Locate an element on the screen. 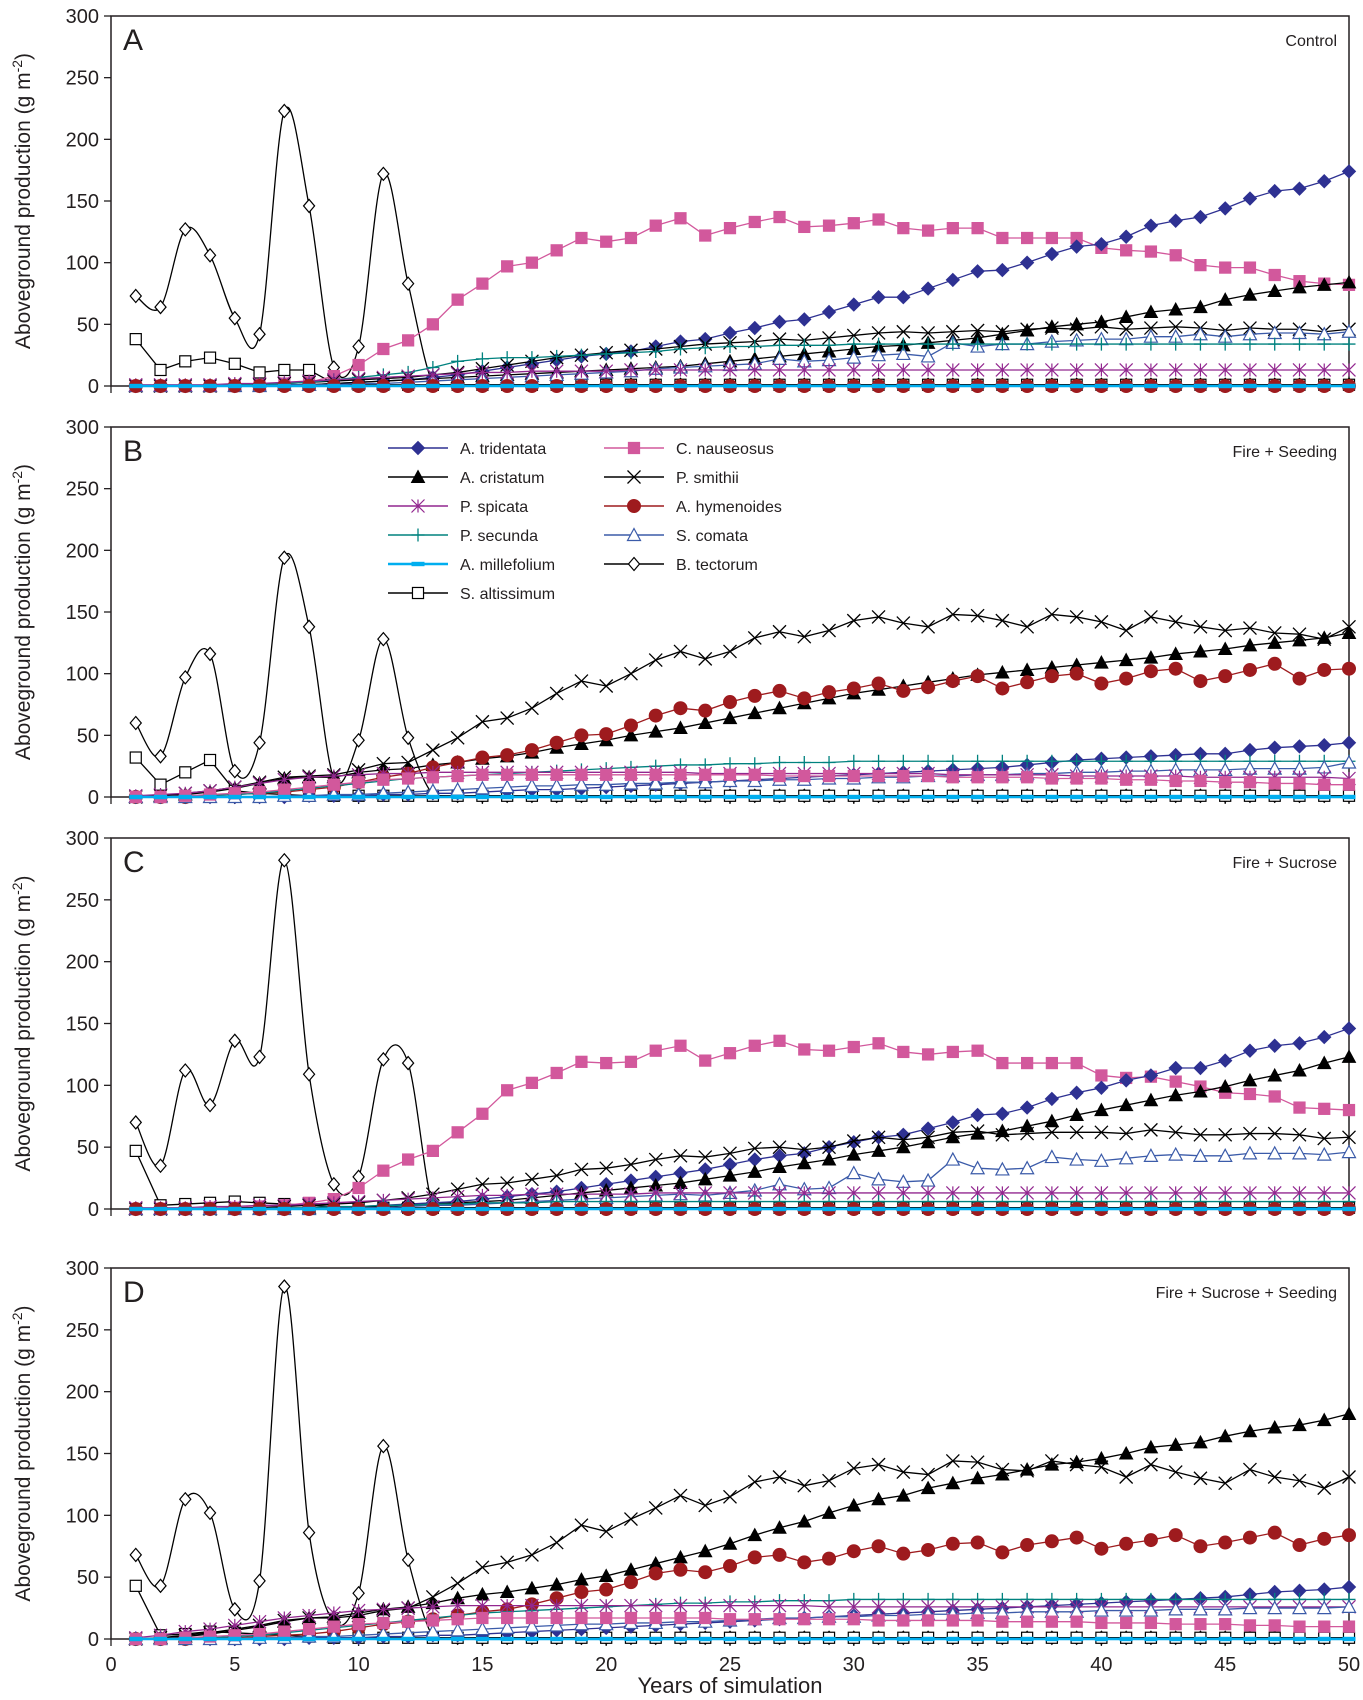 This screenshot has height=1700, width=1363. series-tri is located at coordinates (742, 1119).